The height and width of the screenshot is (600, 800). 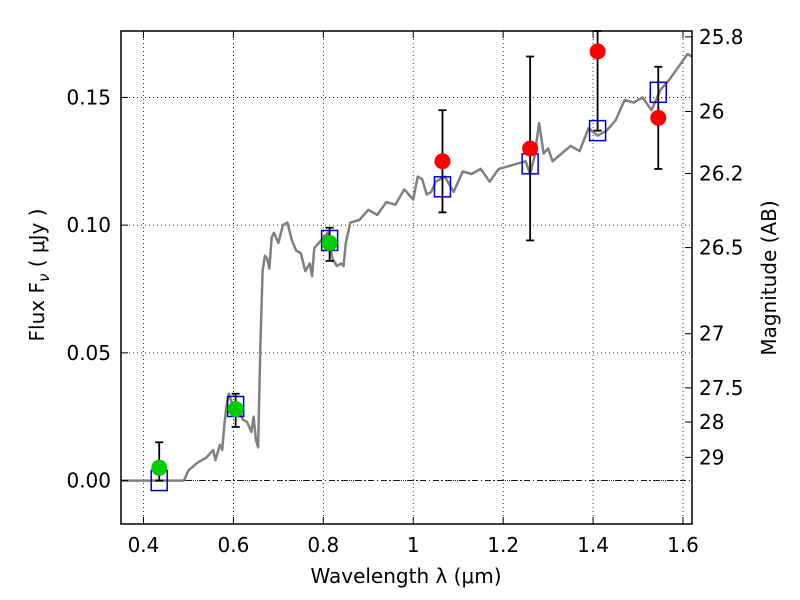 I want to click on y2-tick-label: 25.8, so click(x=721, y=37).